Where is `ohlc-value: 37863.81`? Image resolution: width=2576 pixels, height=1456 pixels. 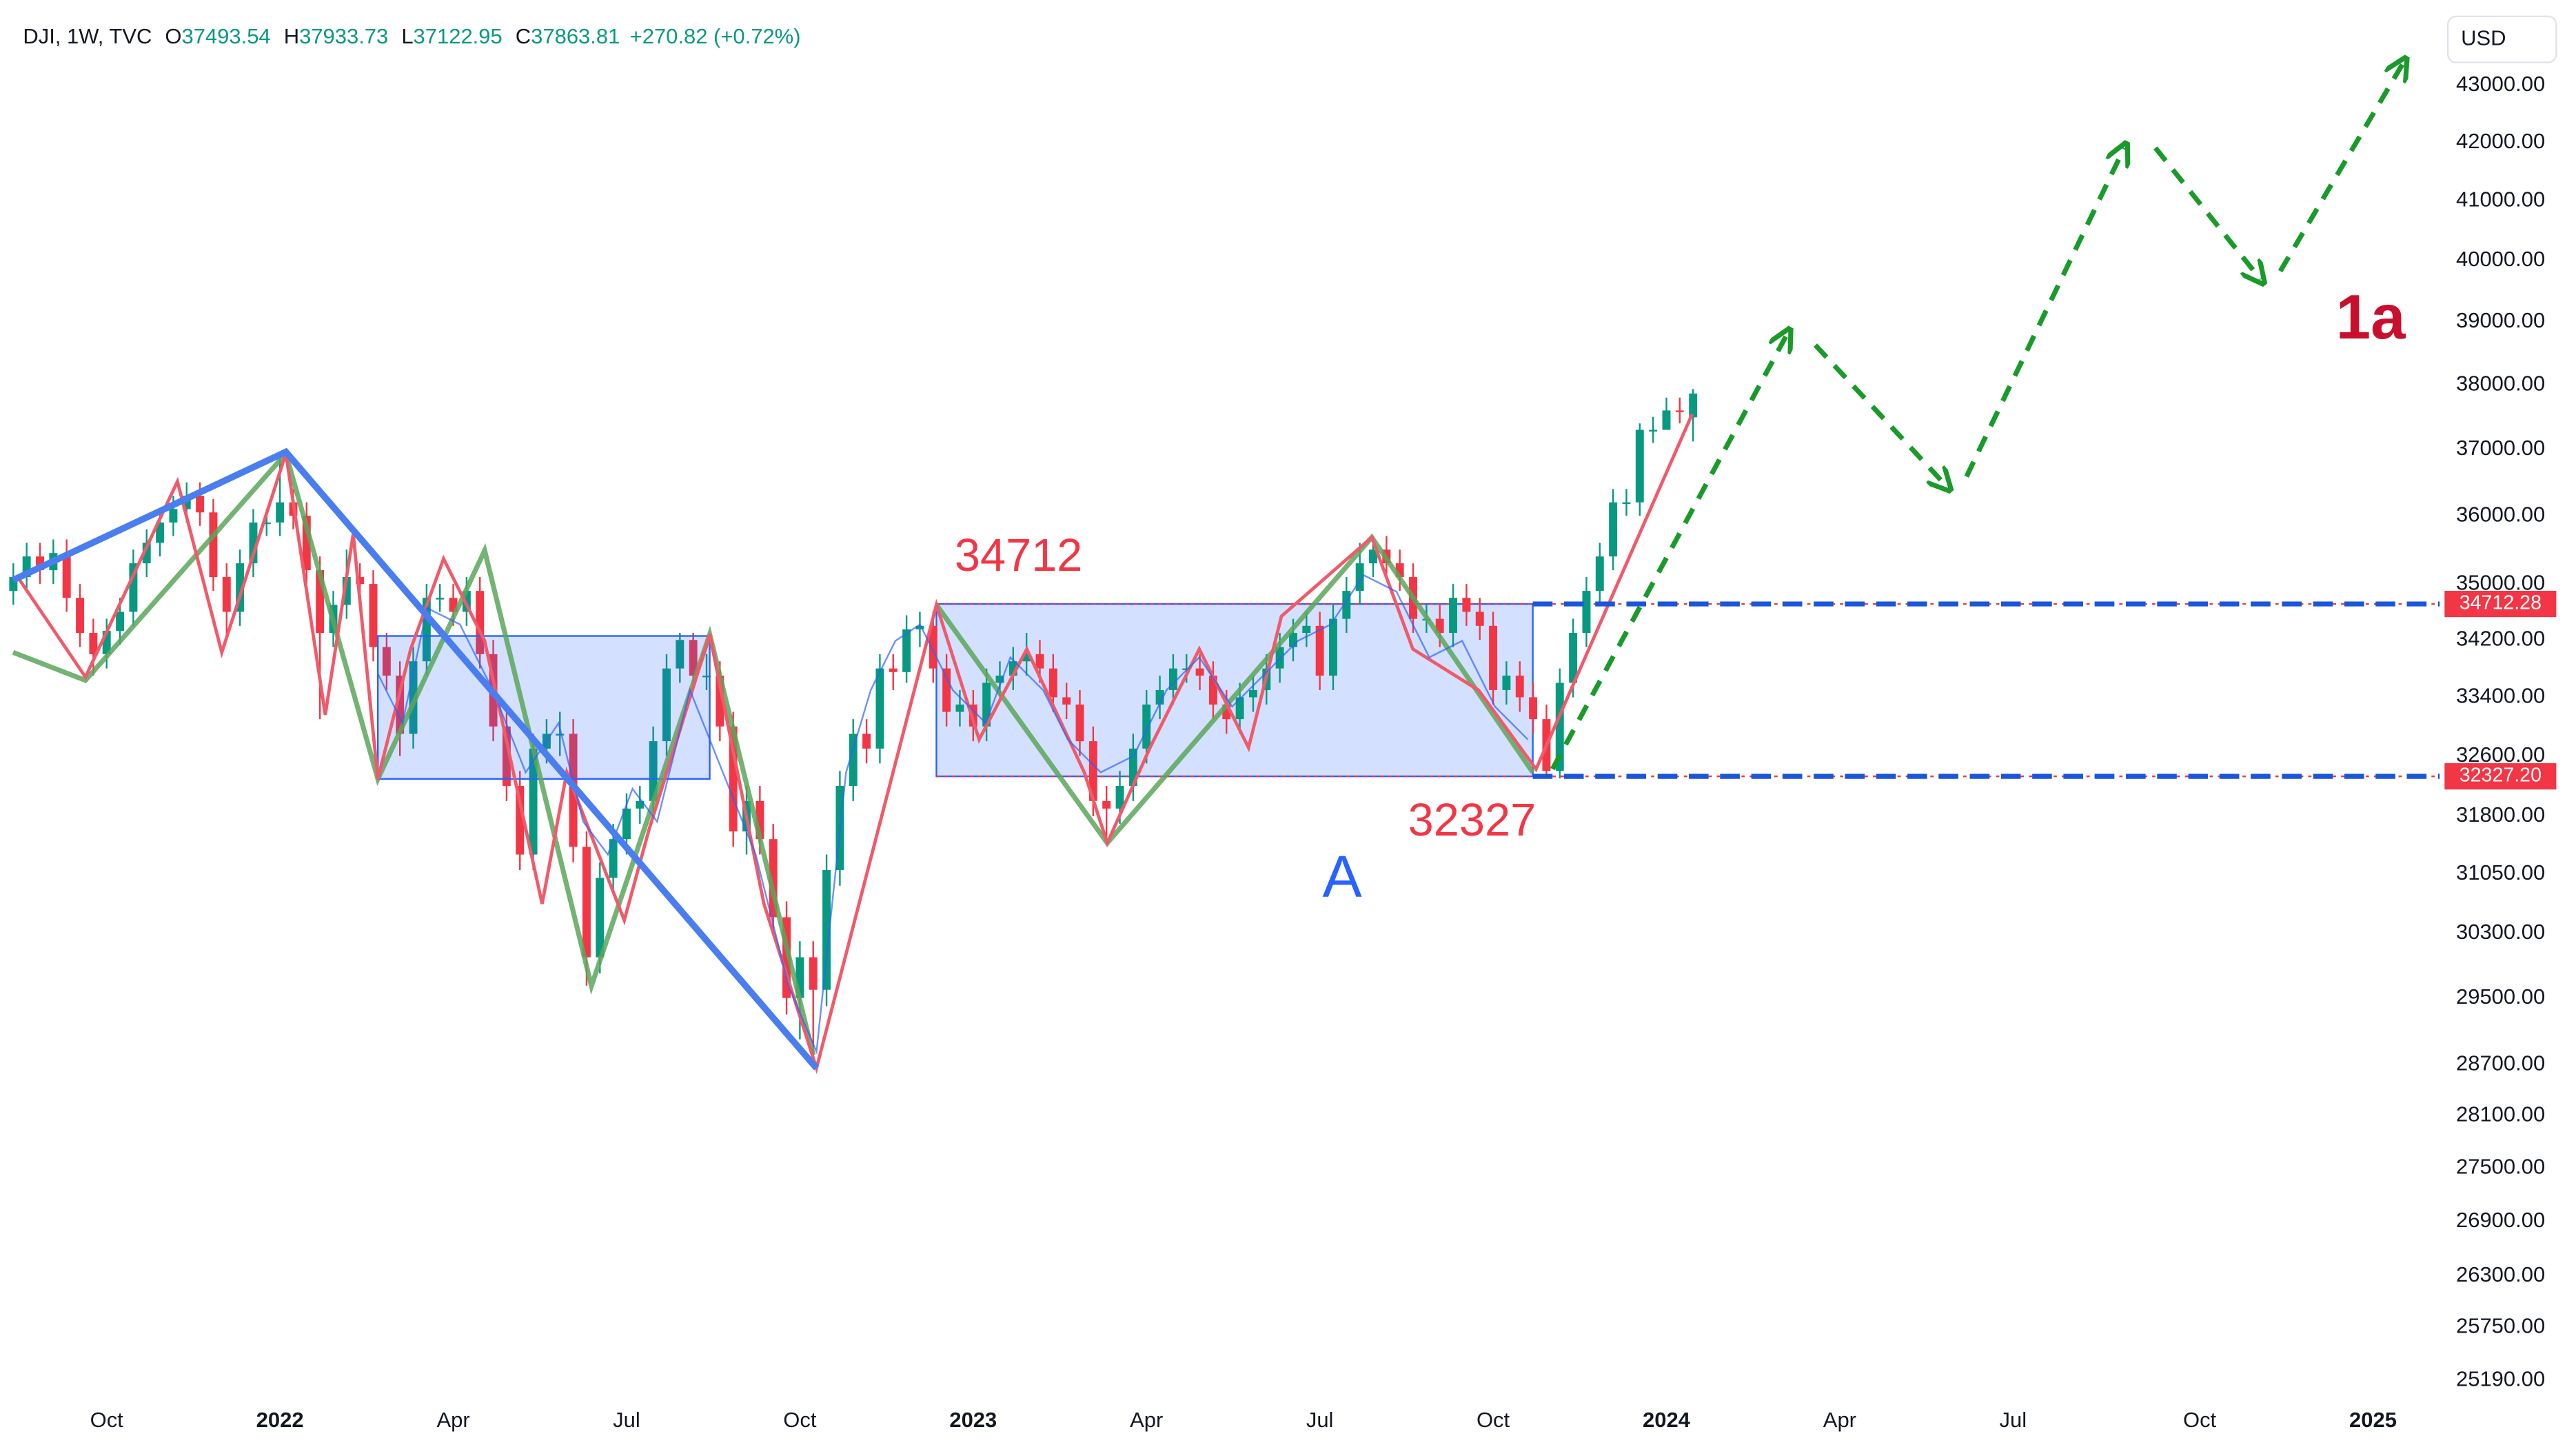
ohlc-value: 37863.81 is located at coordinates (575, 36).